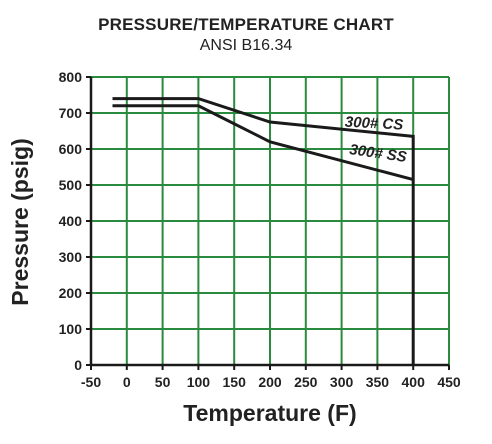  Describe the element at coordinates (269, 413) in the screenshot. I see `x-axis-title: Temperature (F)` at that location.